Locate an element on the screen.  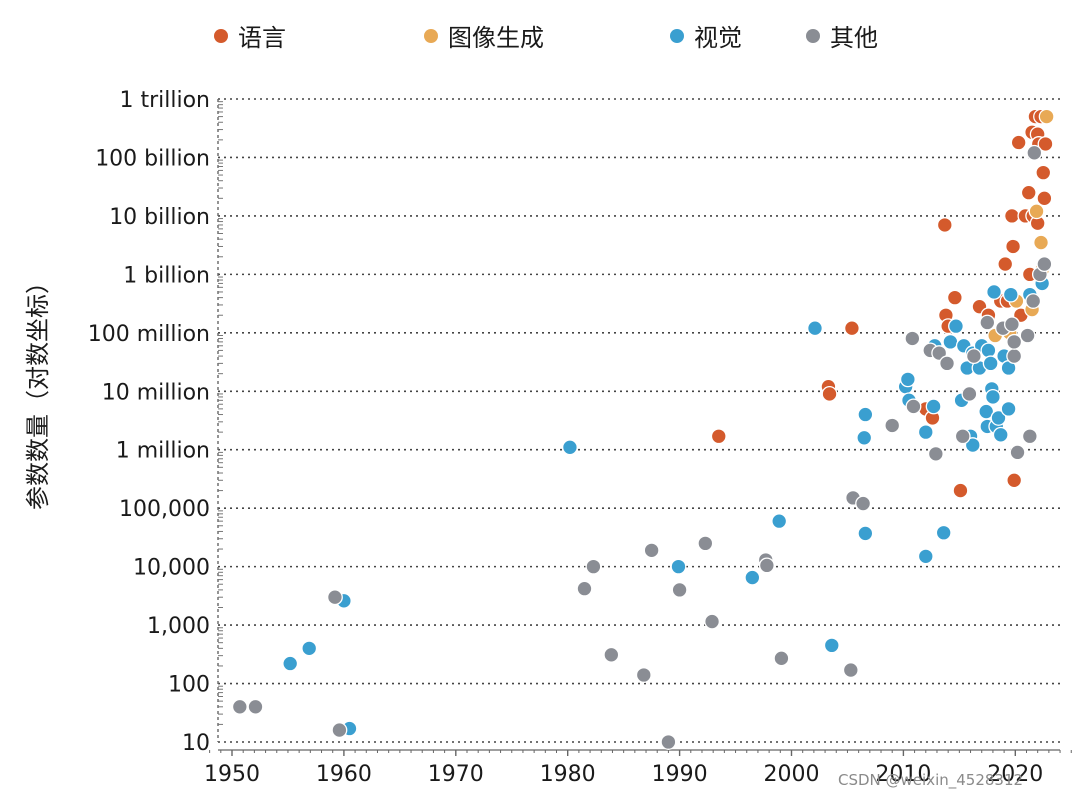
legend-label: 语言 is located at coordinates (262, 38).